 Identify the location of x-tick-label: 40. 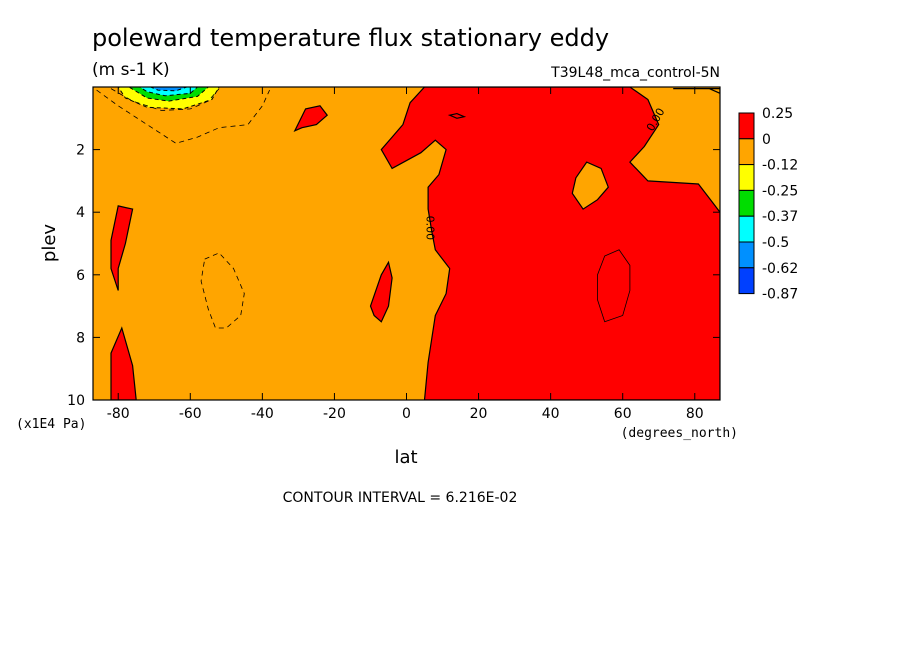
(551, 414).